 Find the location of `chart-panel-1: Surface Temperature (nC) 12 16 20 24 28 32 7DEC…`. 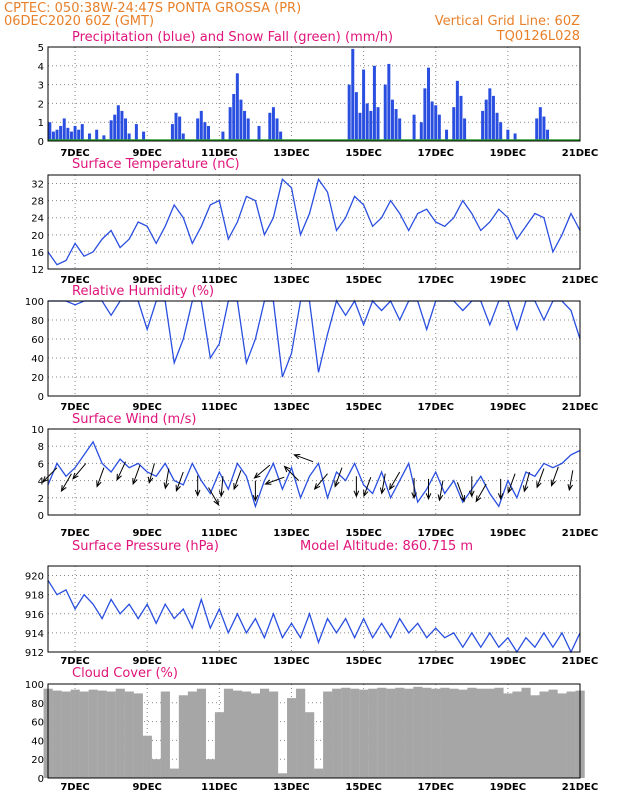

chart-panel-1: Surface Temperature (nC) 12 16 20 24 28 32 7DEC… is located at coordinates (314, 221).